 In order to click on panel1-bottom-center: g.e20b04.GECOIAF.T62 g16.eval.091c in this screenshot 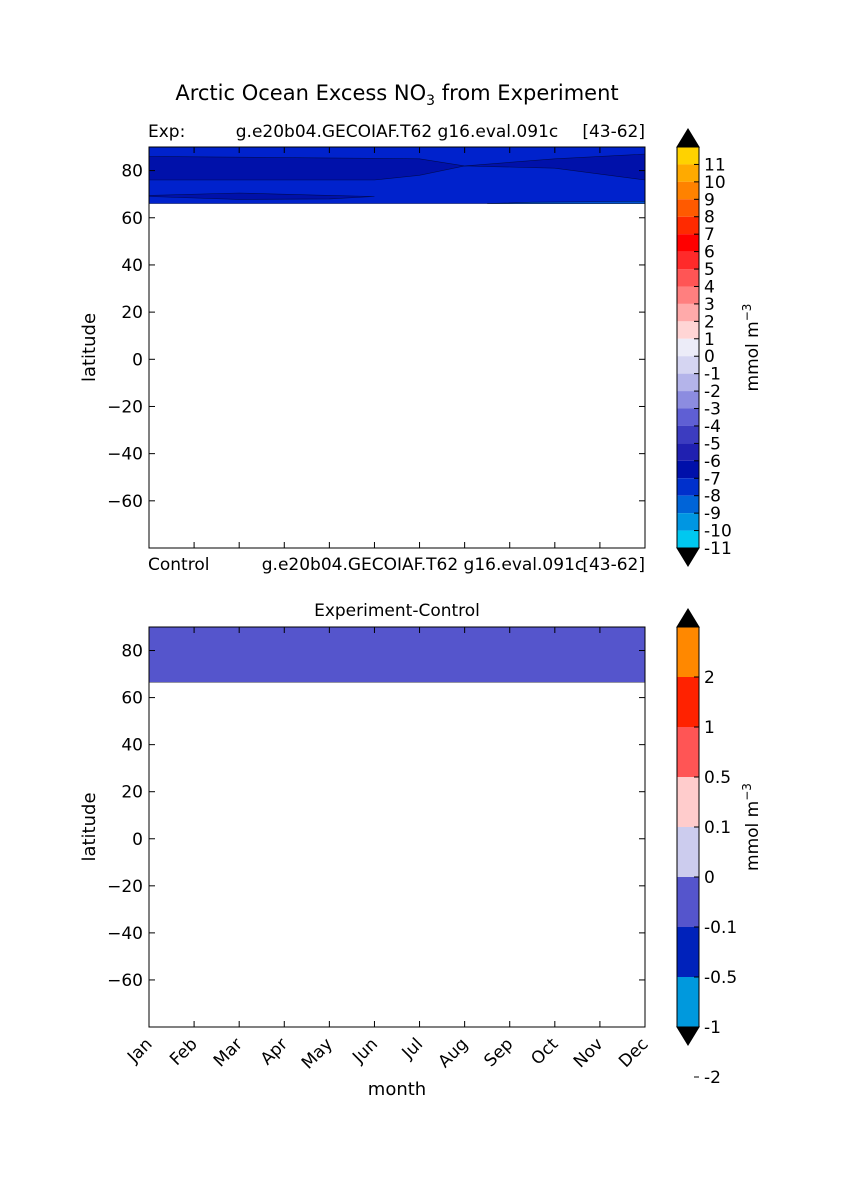, I will do `click(423, 565)`.